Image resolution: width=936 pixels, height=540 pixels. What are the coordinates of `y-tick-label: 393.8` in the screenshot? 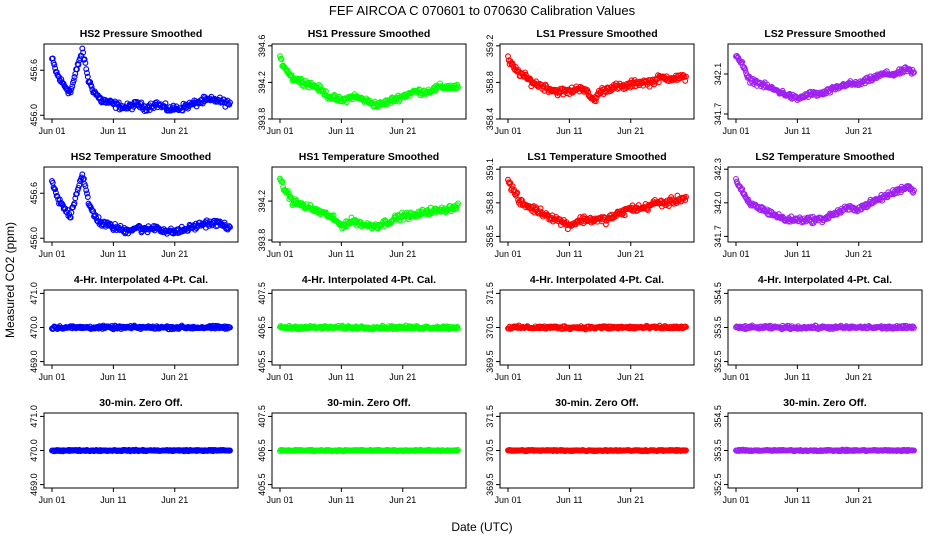 It's located at (262, 119).